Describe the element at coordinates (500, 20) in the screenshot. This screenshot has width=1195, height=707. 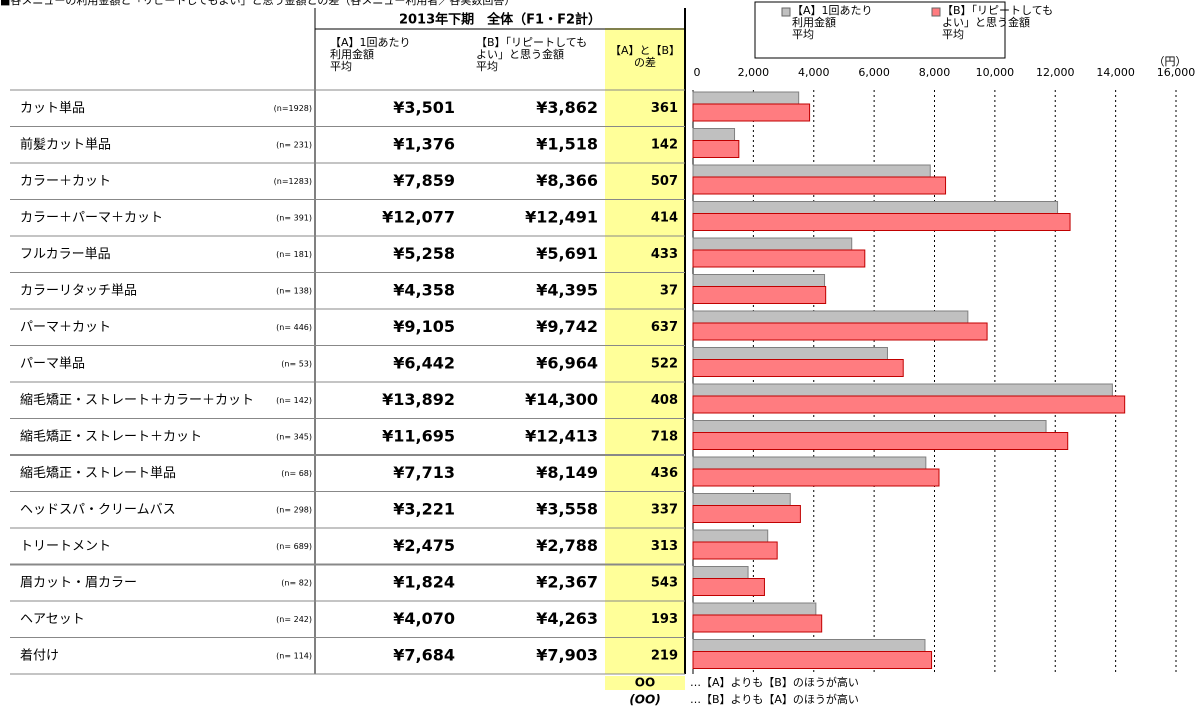
I see `period: 2013年下期 全体（F1・F2計）` at that location.